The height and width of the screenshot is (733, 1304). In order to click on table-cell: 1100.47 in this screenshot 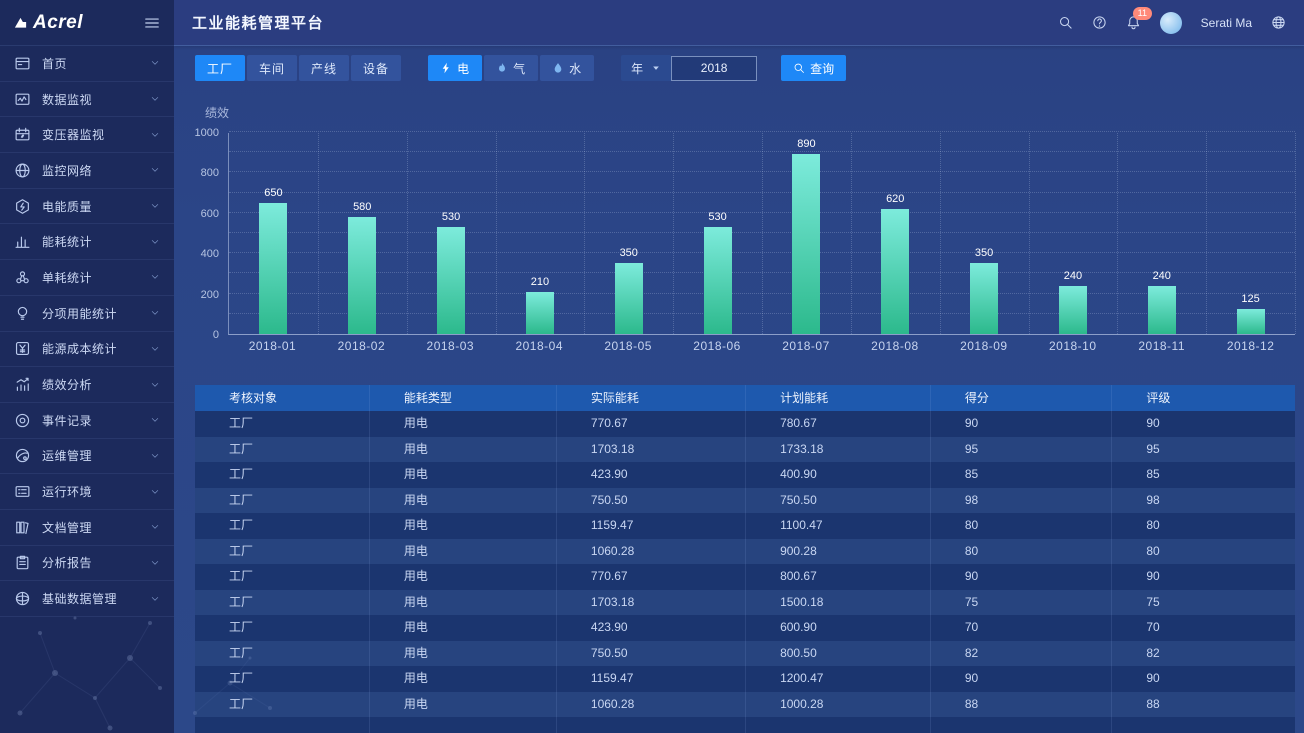, I will do `click(838, 526)`.